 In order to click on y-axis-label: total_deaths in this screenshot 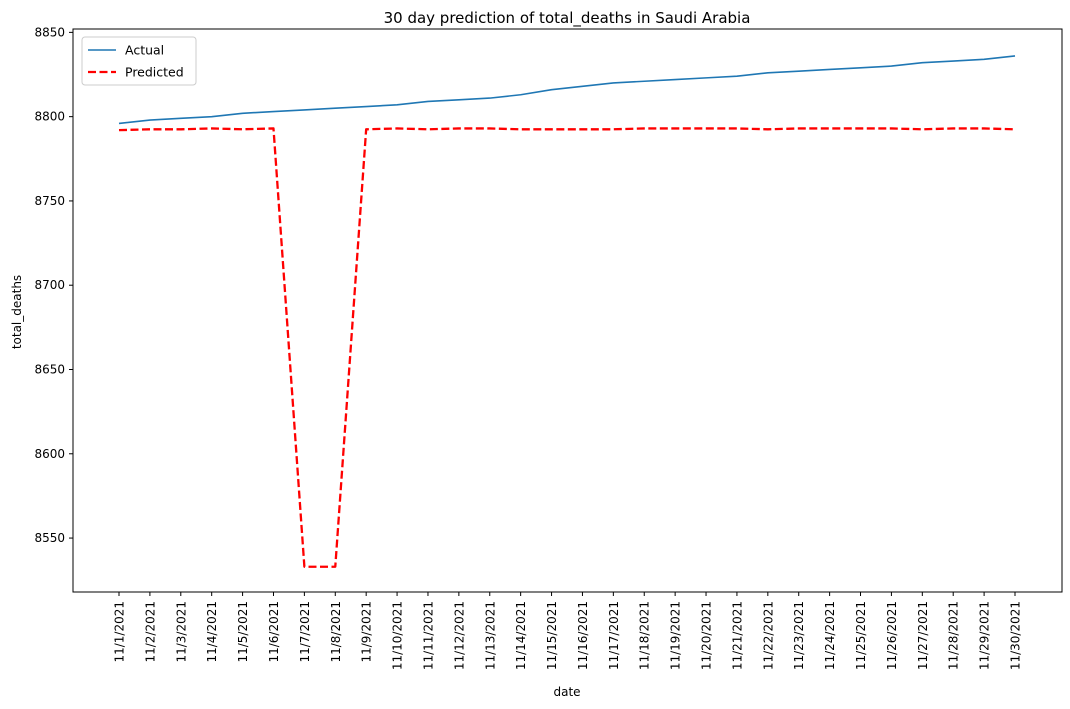, I will do `click(17, 312)`.